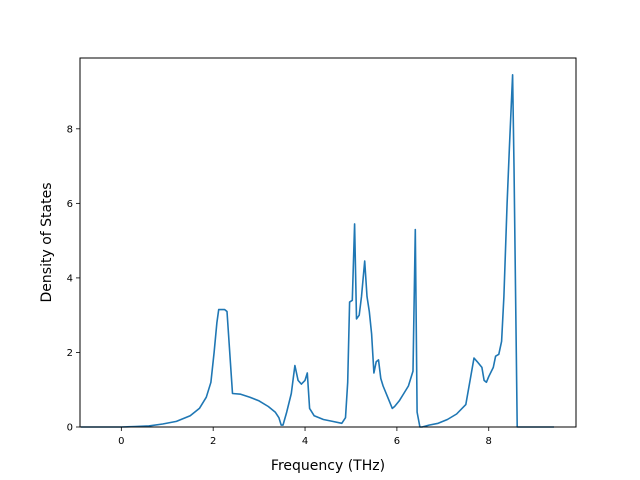 The width and height of the screenshot is (640, 480). I want to click on y-tick-label: 2, so click(70, 353).